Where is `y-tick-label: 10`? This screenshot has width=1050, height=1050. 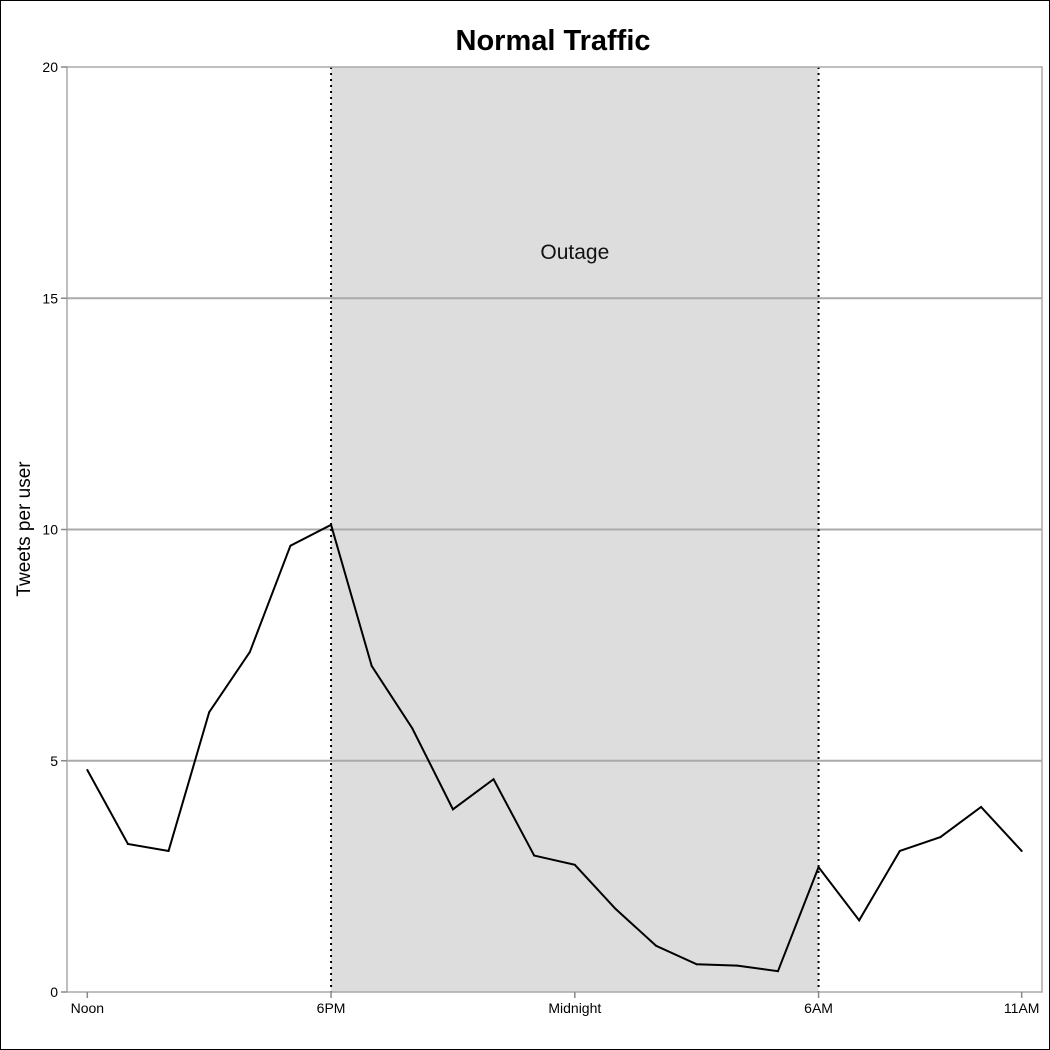 y-tick-label: 10 is located at coordinates (50, 530).